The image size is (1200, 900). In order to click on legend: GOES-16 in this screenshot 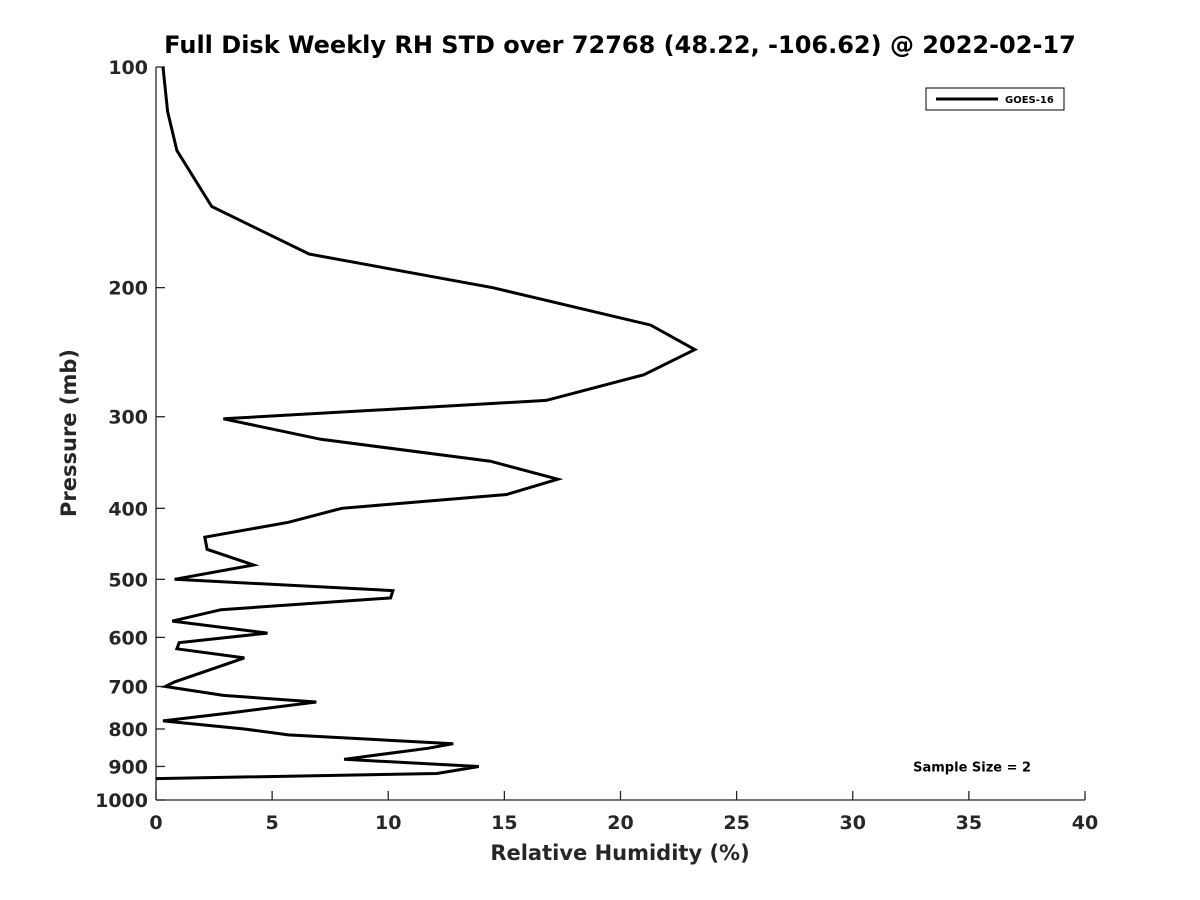, I will do `click(995, 99)`.